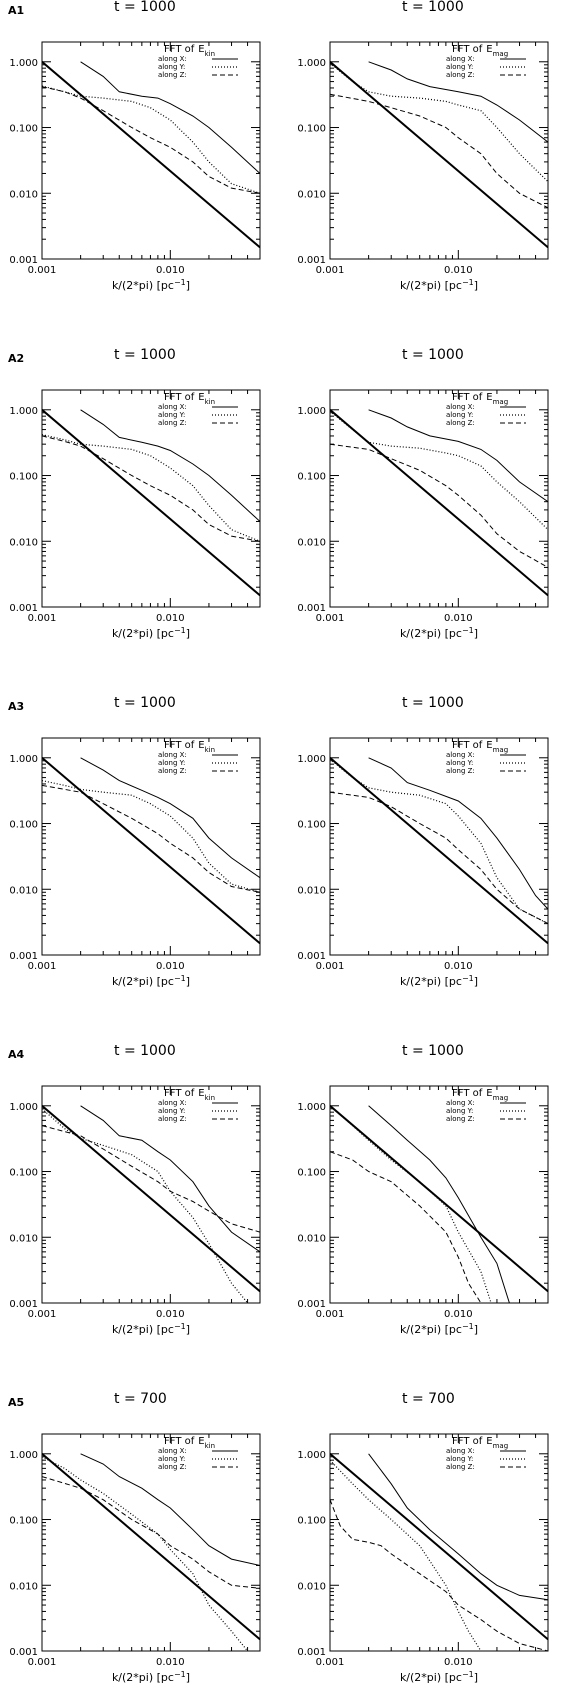  I want to click on panel-title: t = 700, so click(428, 1399).